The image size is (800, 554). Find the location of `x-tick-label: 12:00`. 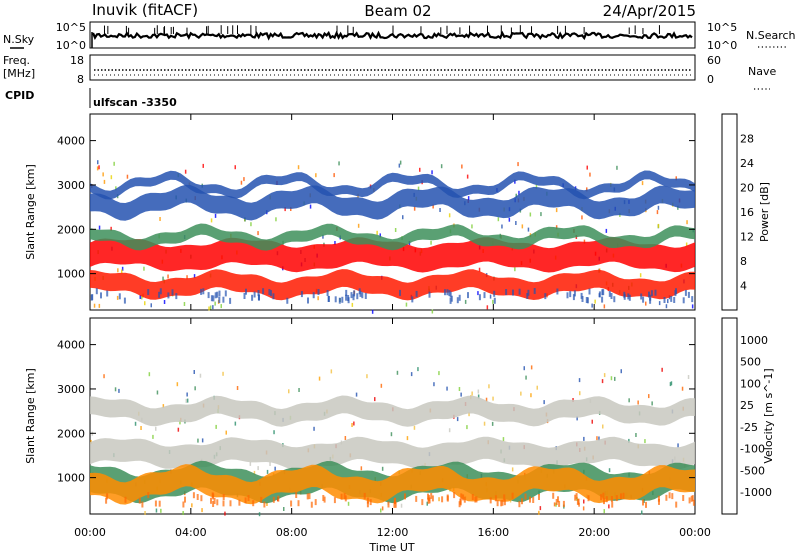

x-tick-label: 12:00 is located at coordinates (393, 532).